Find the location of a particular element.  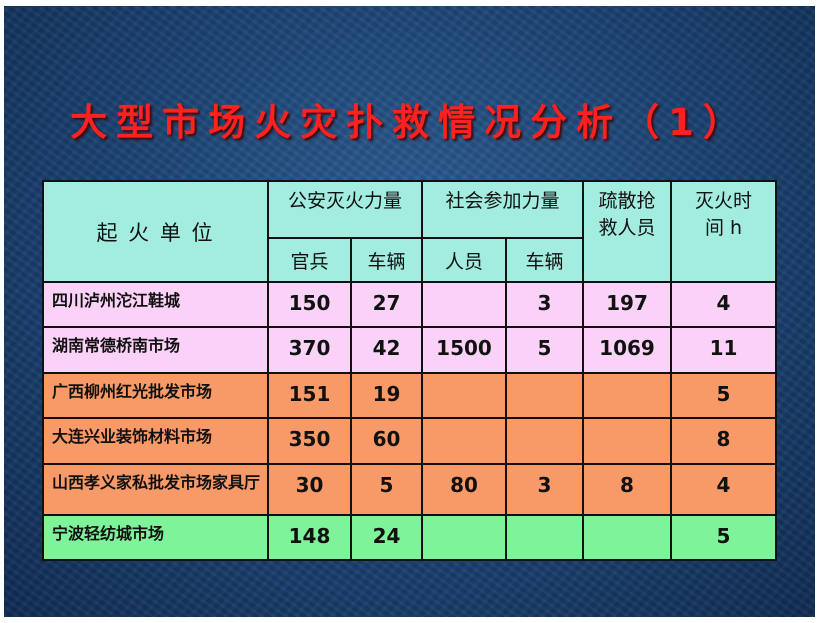

cell-social-people: 80 is located at coordinates (464, 489).